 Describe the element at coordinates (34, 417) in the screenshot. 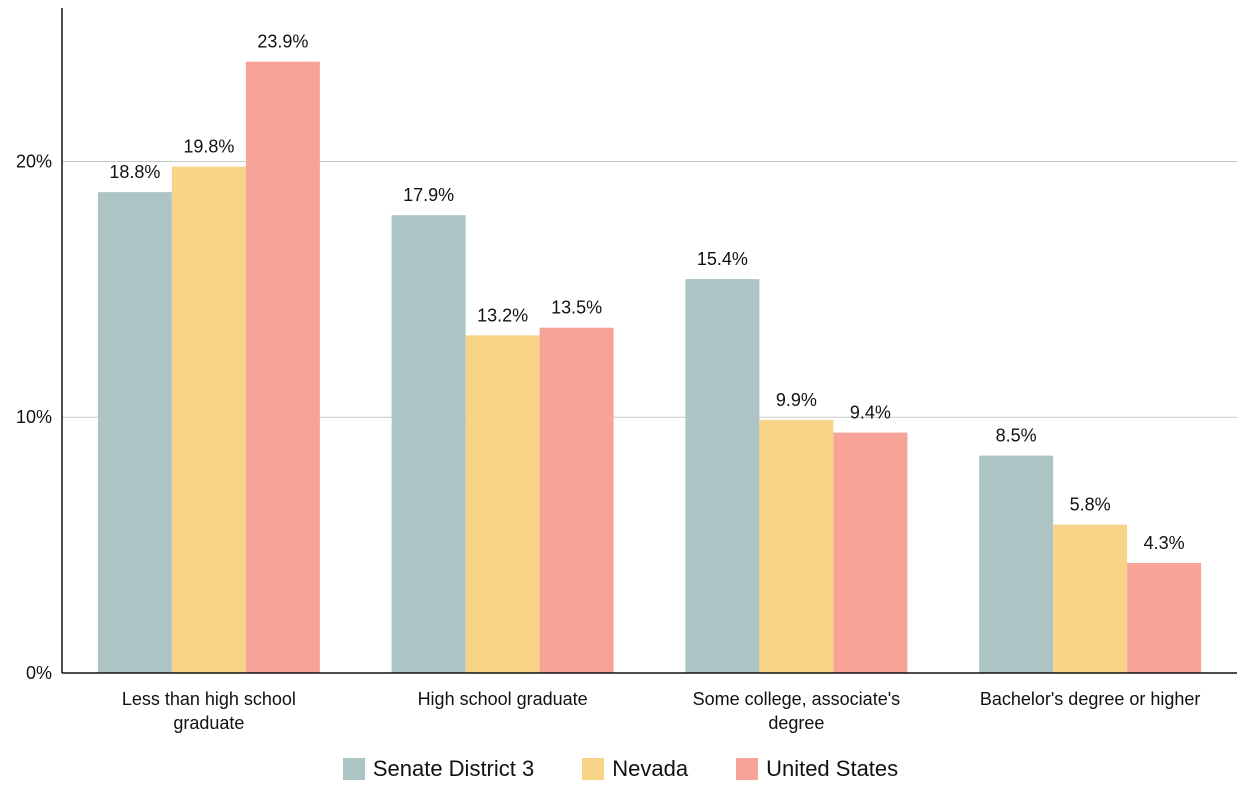

I see `y-tick-label: 10%` at that location.